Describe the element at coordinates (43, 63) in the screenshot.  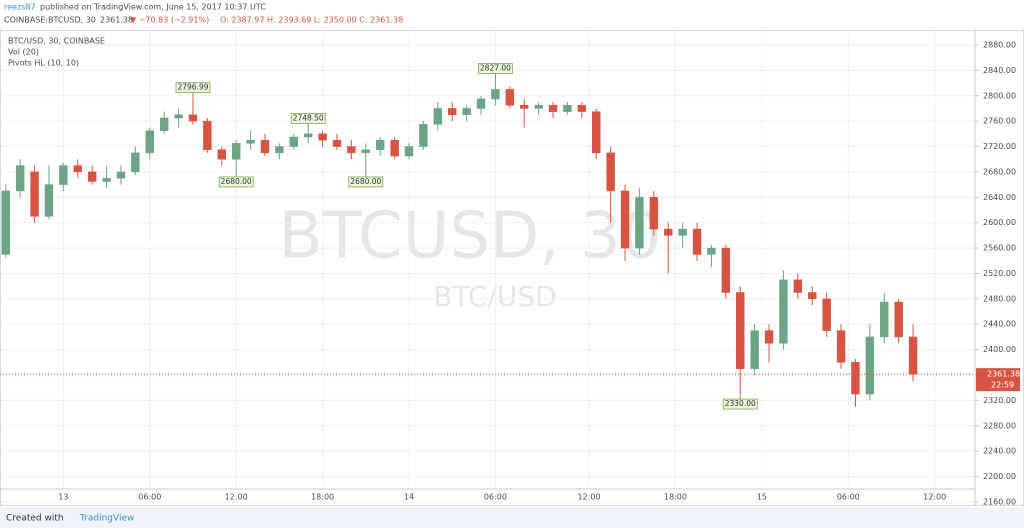
I see `legend-entry: Pivots HL (10, 10)` at that location.